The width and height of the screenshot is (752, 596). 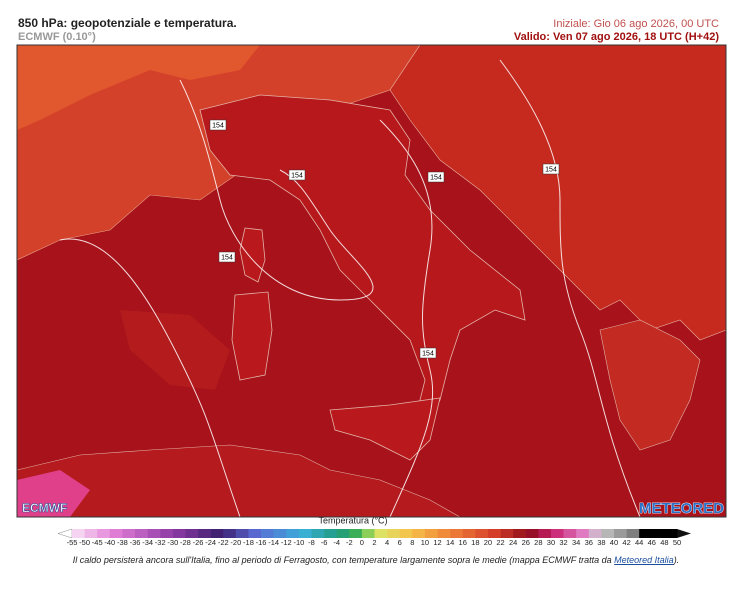 What do you see at coordinates (135, 542) in the screenshot?
I see `colorbar-tick-label: -36` at bounding box center [135, 542].